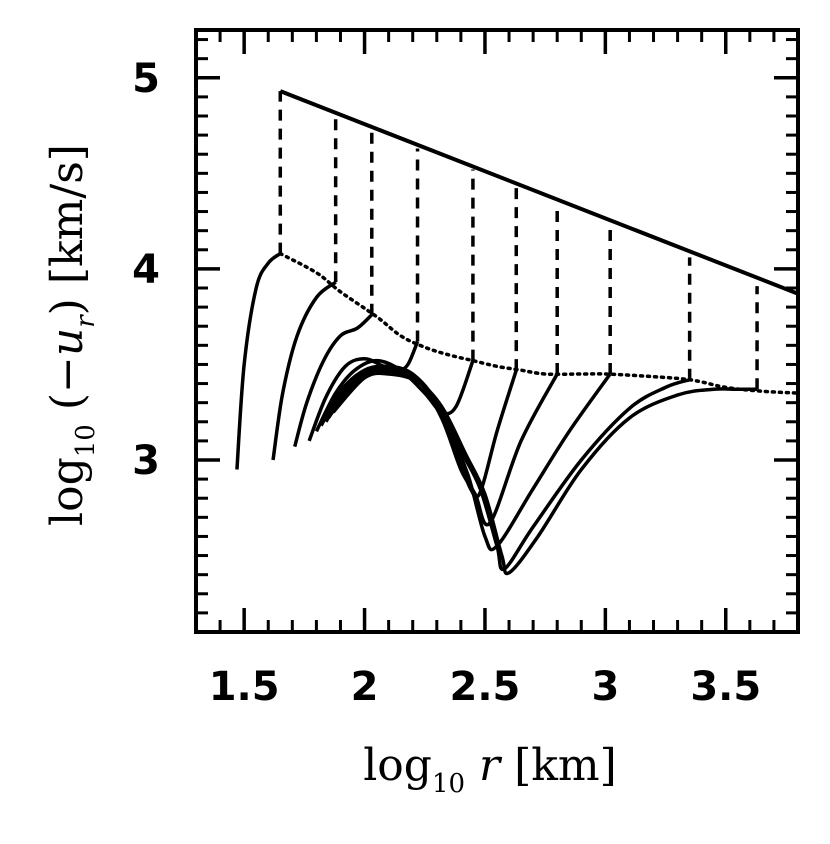 The width and height of the screenshot is (830, 844). What do you see at coordinates (67, 342) in the screenshot?
I see `y-axis-label-var: u` at bounding box center [67, 342].